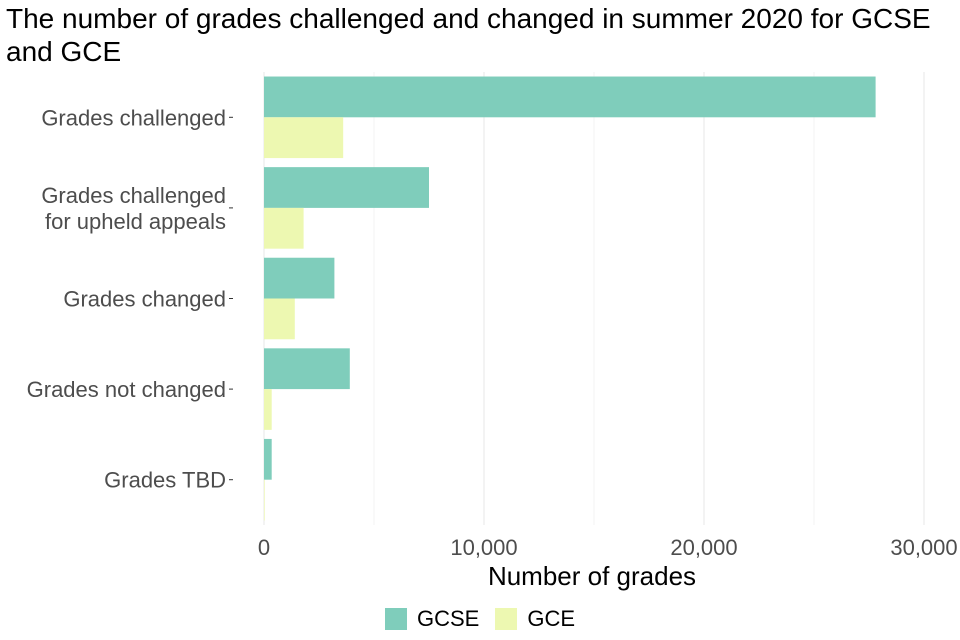 The image size is (960, 640). What do you see at coordinates (703, 547) in the screenshot?
I see `x-tick-label: 20,000` at bounding box center [703, 547].